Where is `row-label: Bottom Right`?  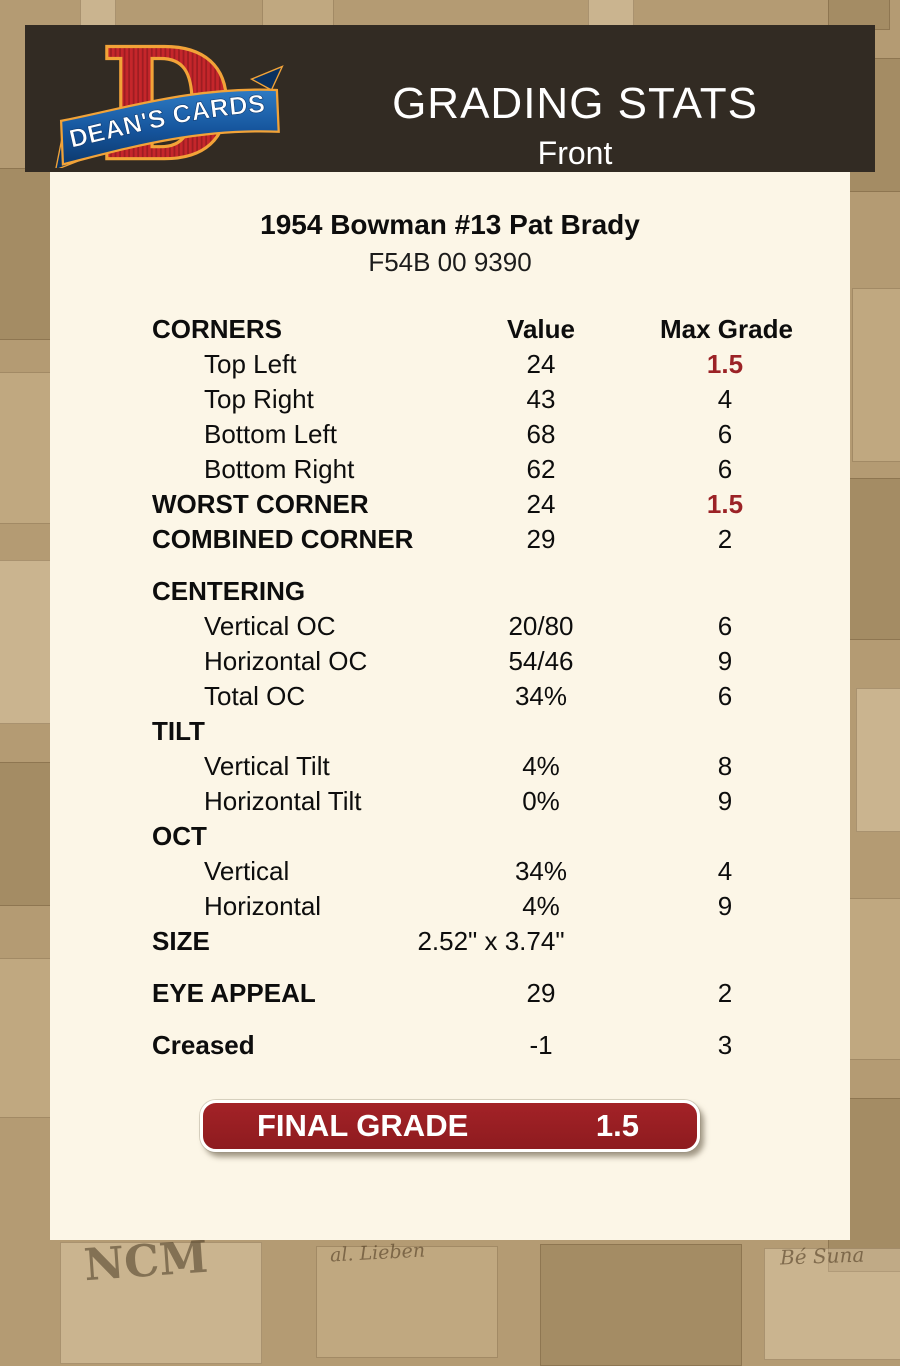 row-label: Bottom Right is located at coordinates (279, 469).